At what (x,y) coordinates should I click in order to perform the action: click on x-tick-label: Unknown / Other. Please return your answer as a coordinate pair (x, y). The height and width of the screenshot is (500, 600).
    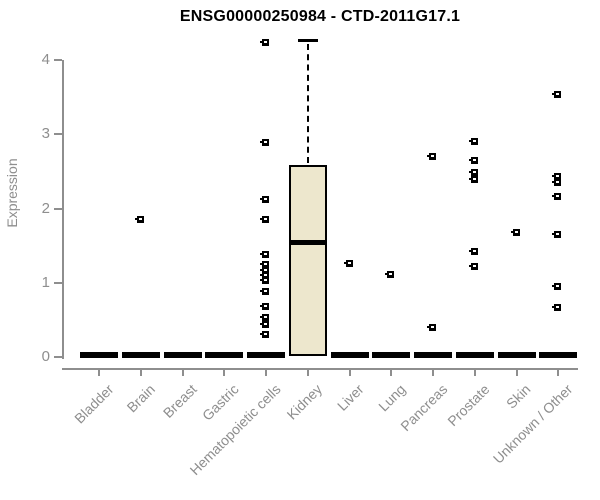
    Looking at the image, I should click on (533, 424).